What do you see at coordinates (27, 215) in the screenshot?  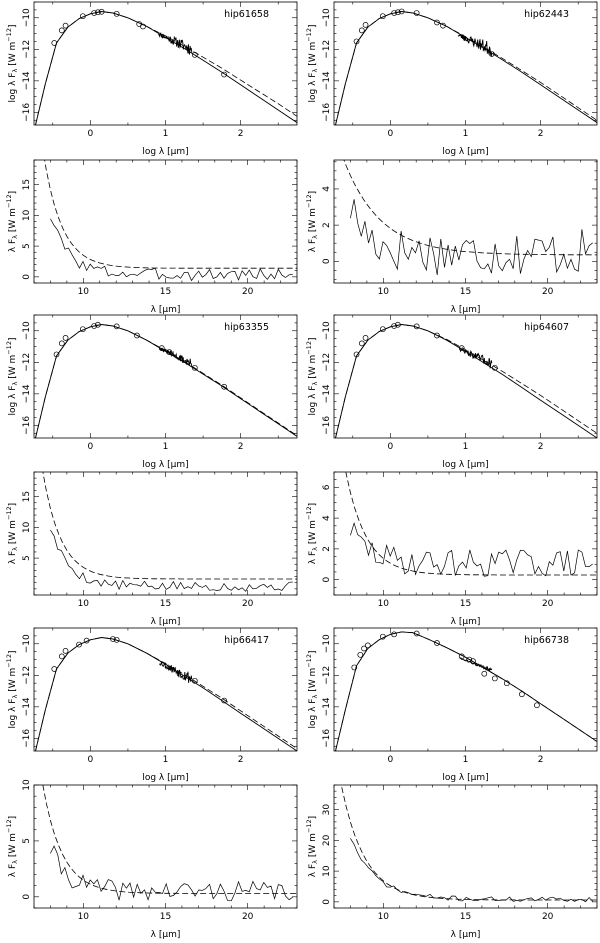 I see `y-tick-label: 10` at bounding box center [27, 215].